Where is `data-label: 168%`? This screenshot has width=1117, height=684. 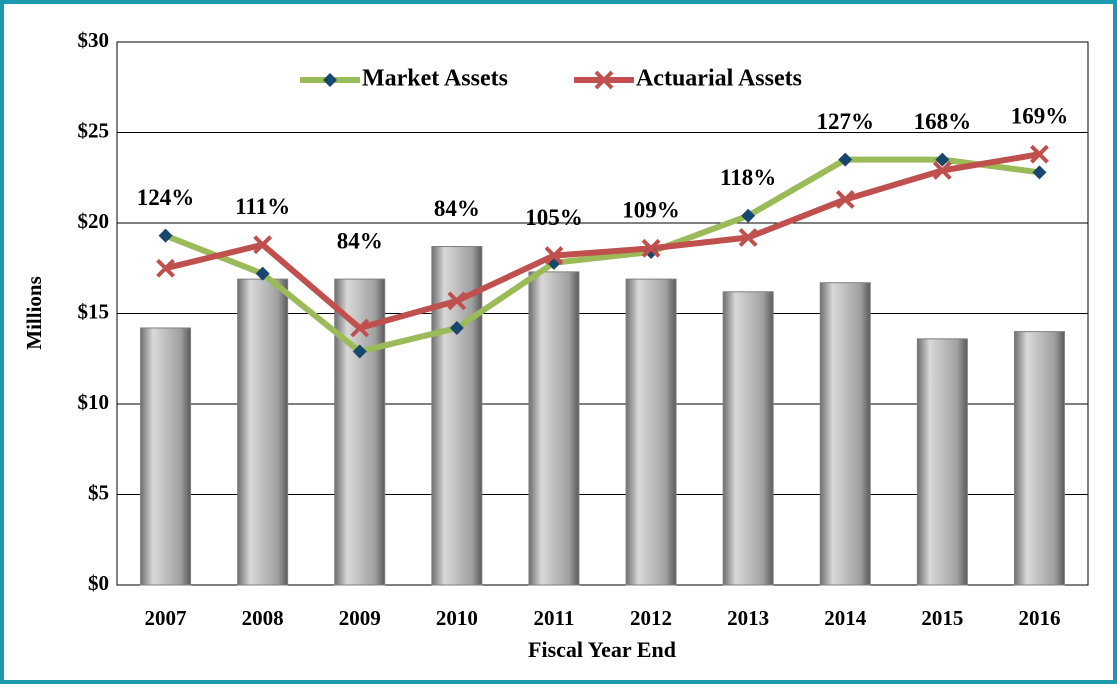 data-label: 168% is located at coordinates (943, 121).